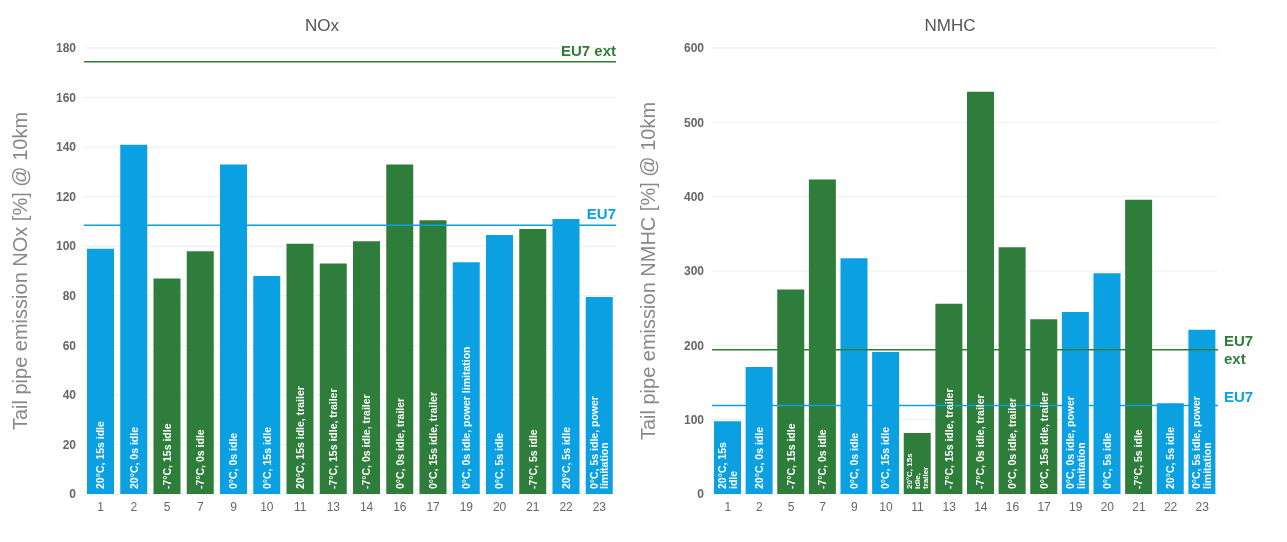 This screenshot has width=1287, height=542. Describe the element at coordinates (322, 26) in the screenshot. I see `chart-title: NOx` at that location.